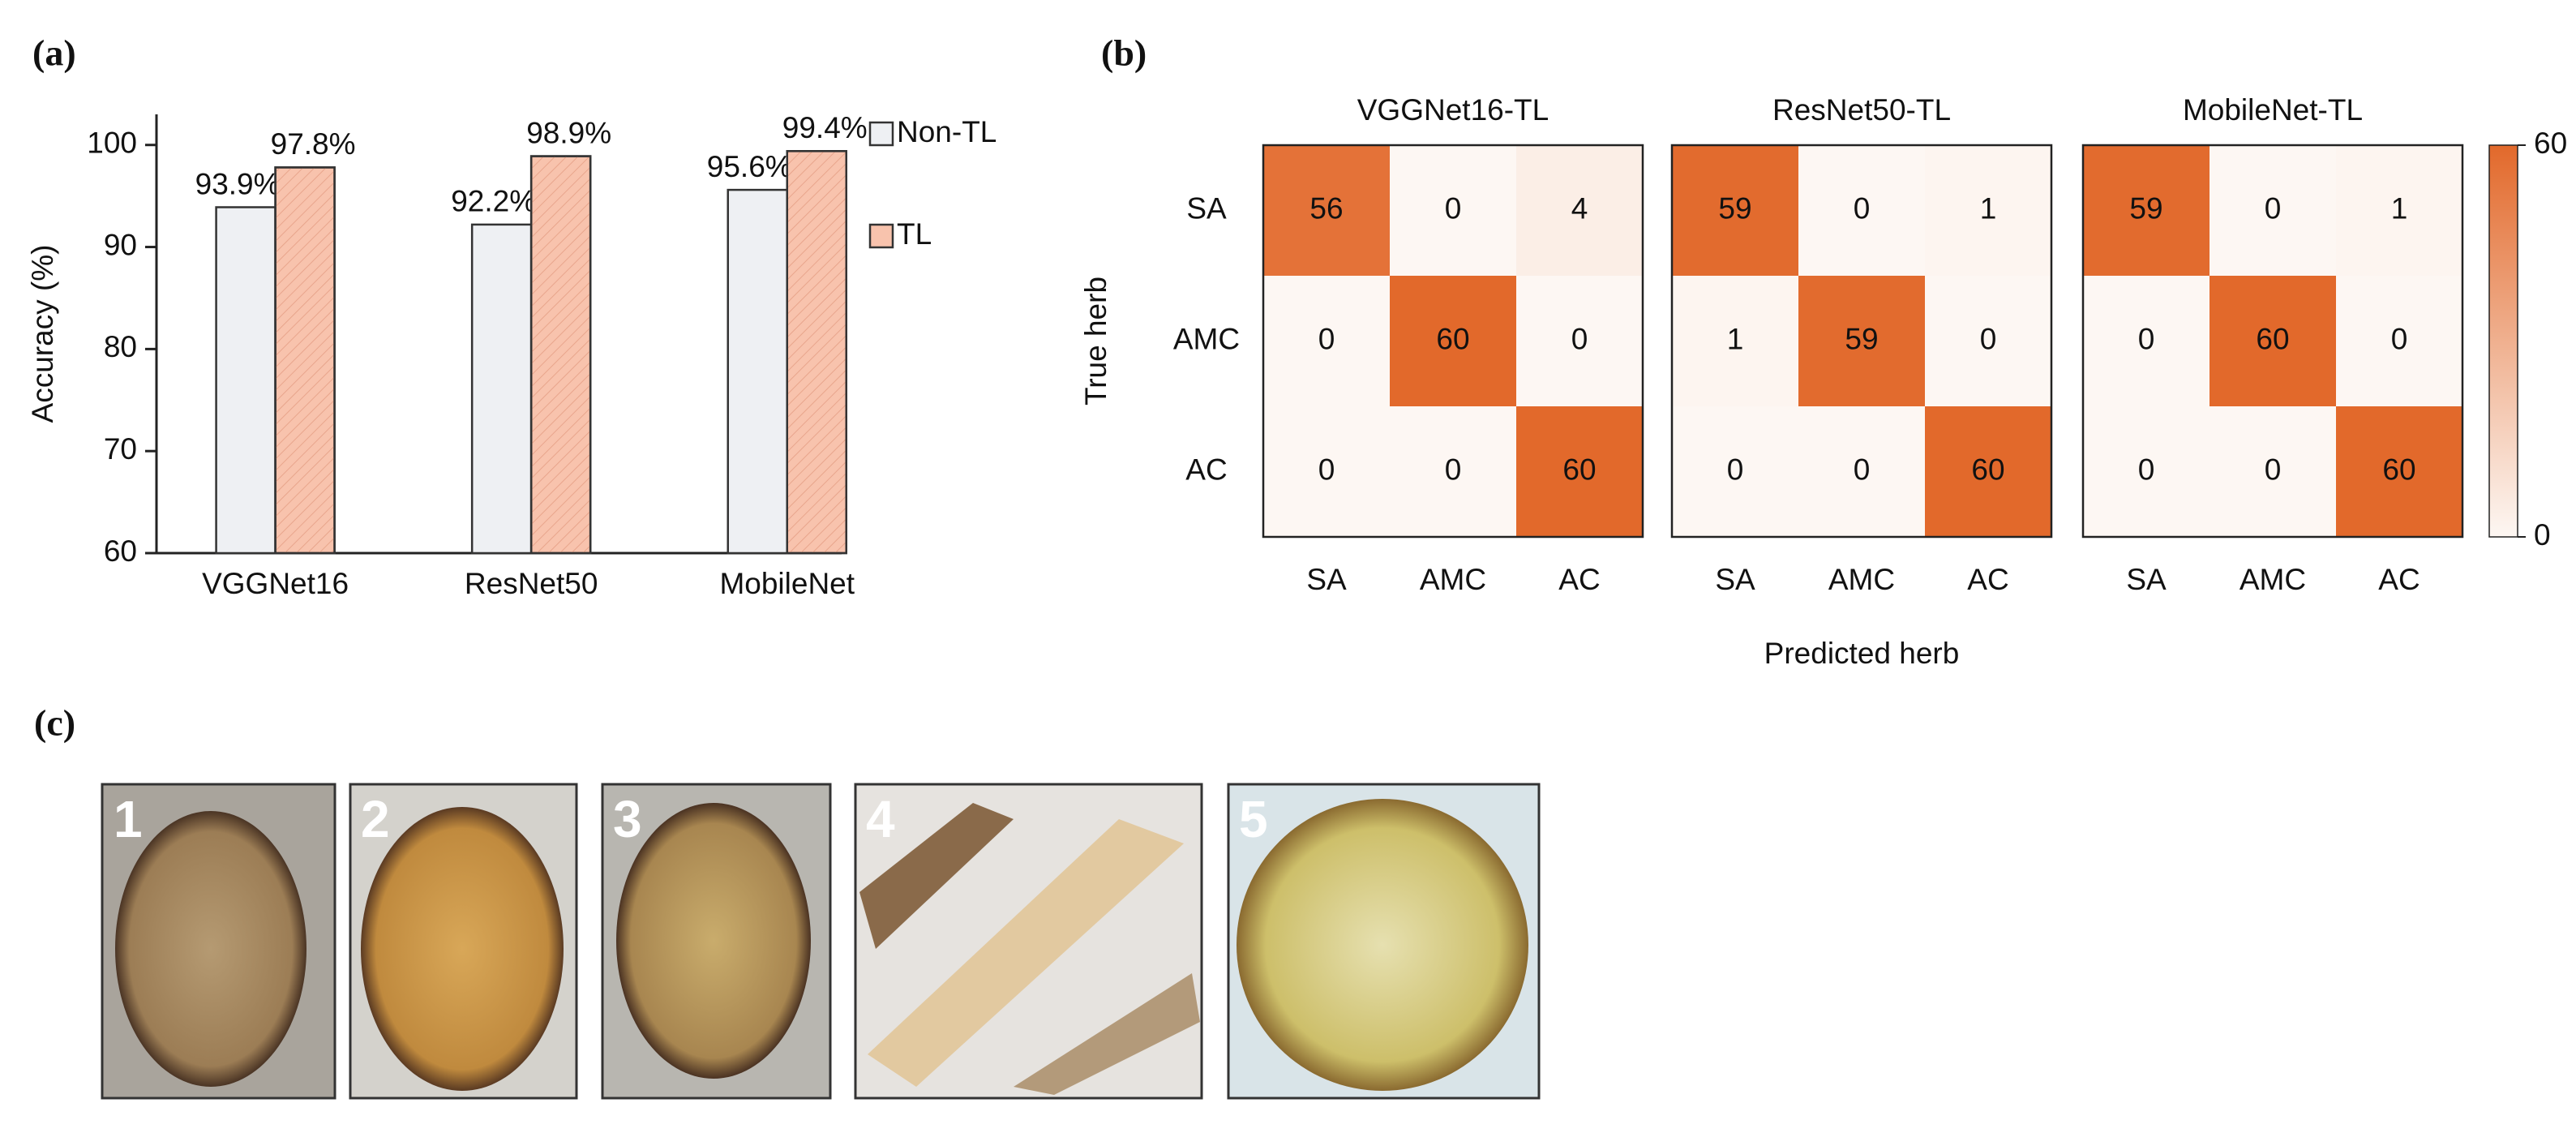 This screenshot has height=1133, width=2576. Describe the element at coordinates (787, 583) in the screenshot. I see `x-tick-label: MobileNet` at that location.